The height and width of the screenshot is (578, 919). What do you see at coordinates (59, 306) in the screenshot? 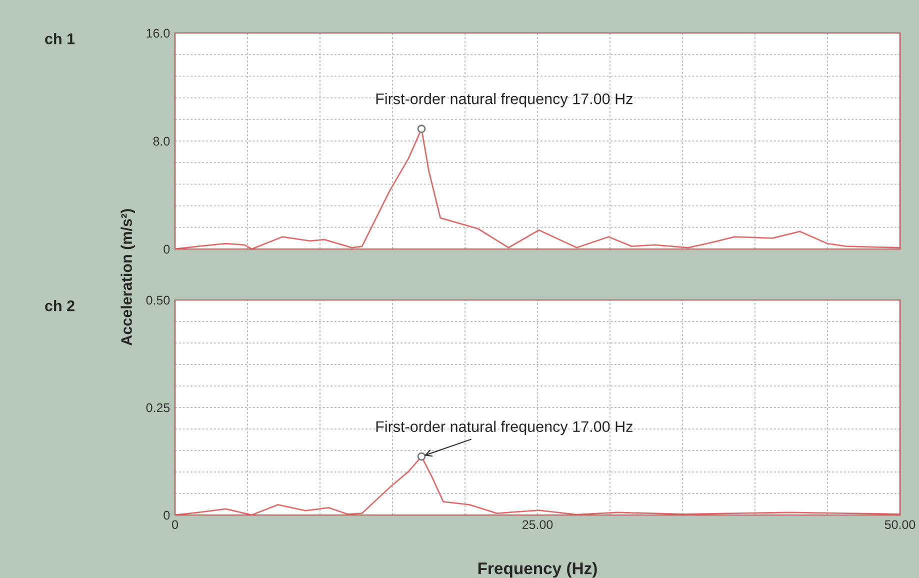
I see `chart-title: ch 2` at bounding box center [59, 306].